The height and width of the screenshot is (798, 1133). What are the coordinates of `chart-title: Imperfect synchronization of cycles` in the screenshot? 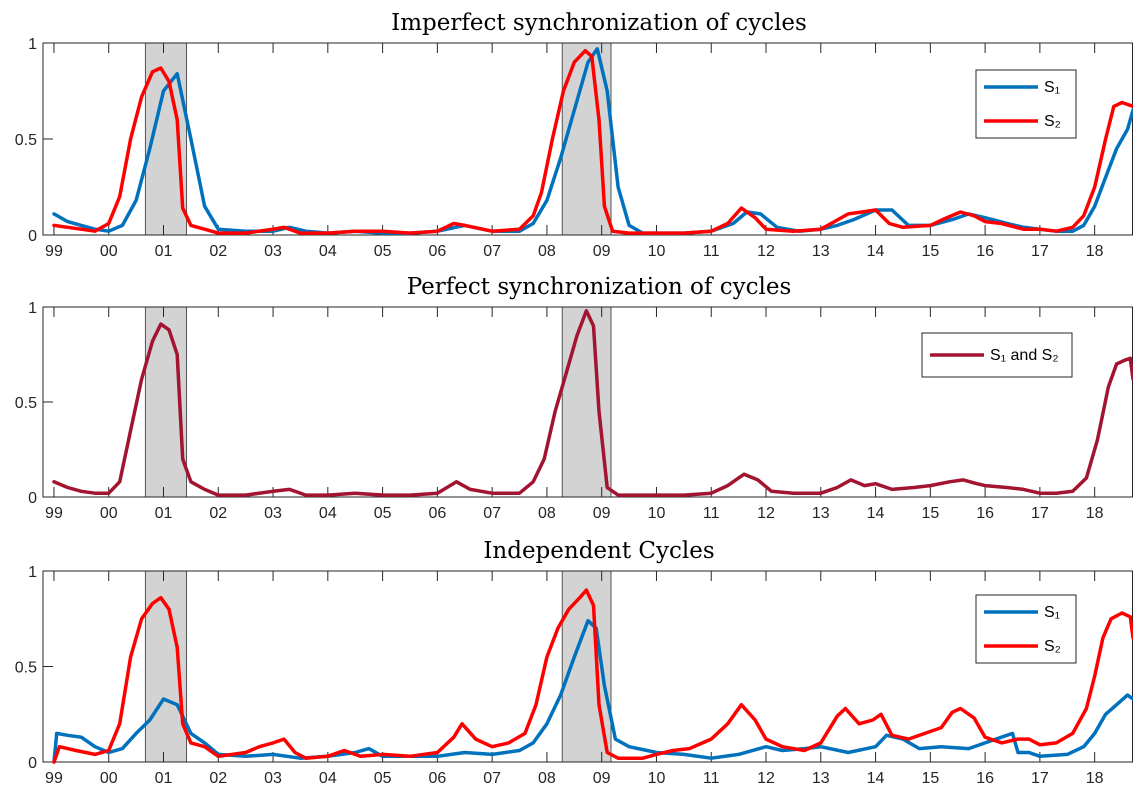 It's located at (599, 23).